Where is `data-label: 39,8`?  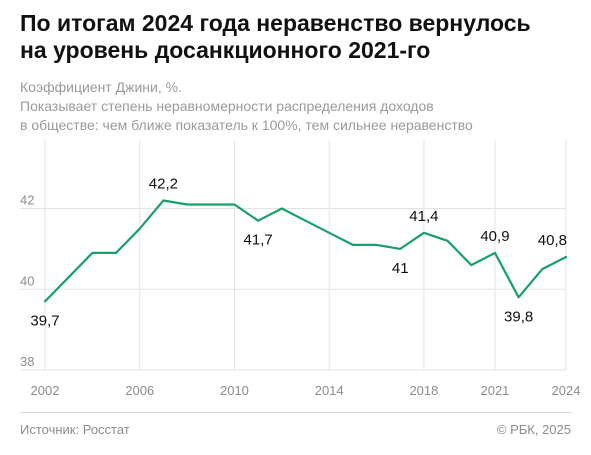
data-label: 39,8 is located at coordinates (518, 316).